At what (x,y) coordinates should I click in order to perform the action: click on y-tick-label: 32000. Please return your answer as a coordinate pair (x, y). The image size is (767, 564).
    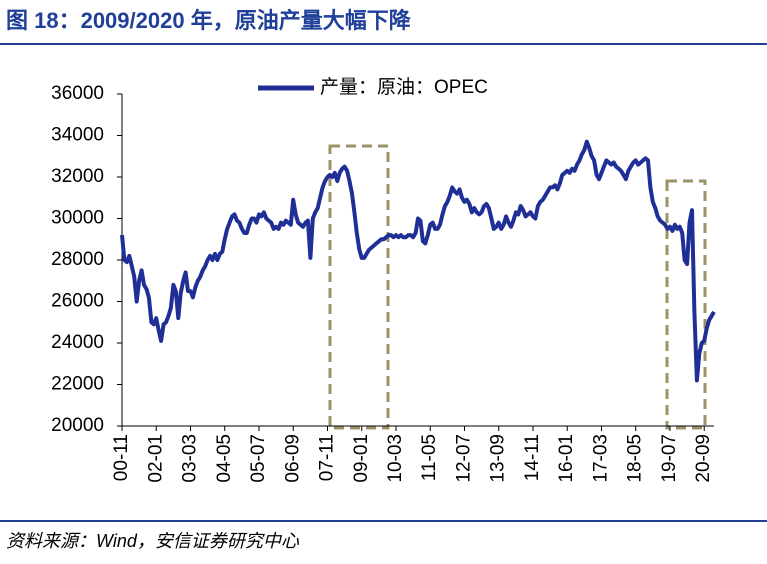
    Looking at the image, I should click on (77, 176).